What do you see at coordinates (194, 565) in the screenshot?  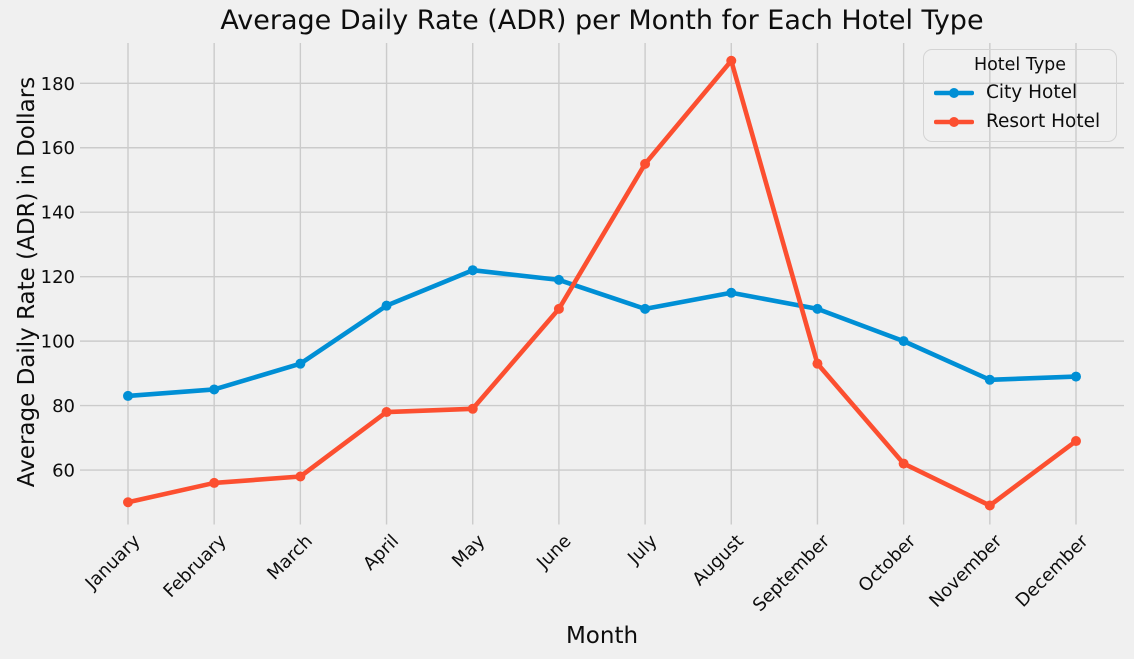 I see `x-tick-label: February` at bounding box center [194, 565].